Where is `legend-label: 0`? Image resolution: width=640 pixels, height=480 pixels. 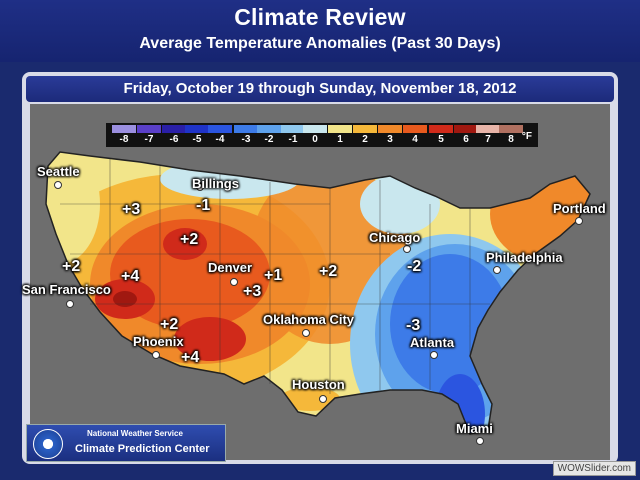
legend-label: 0 is located at coordinates (315, 139).